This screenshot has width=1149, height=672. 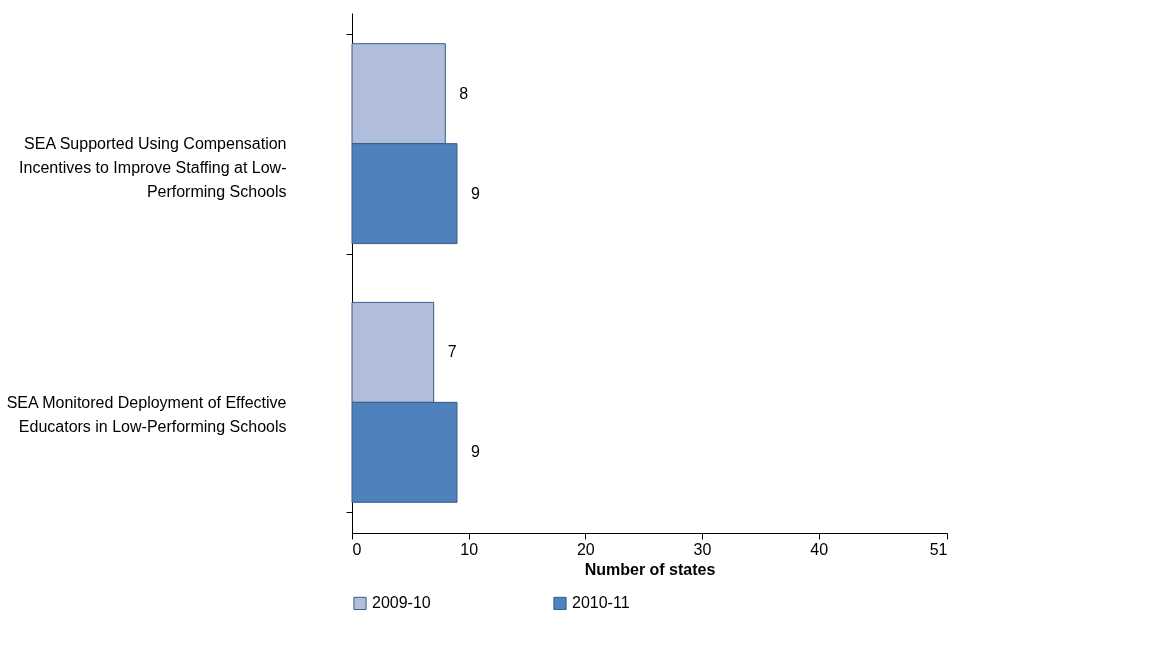 What do you see at coordinates (153, 168) in the screenshot?
I see `y-tick-label: SEA Supported Using Compensation Incentives to Improve Staffing at Low-Performing Schools` at bounding box center [153, 168].